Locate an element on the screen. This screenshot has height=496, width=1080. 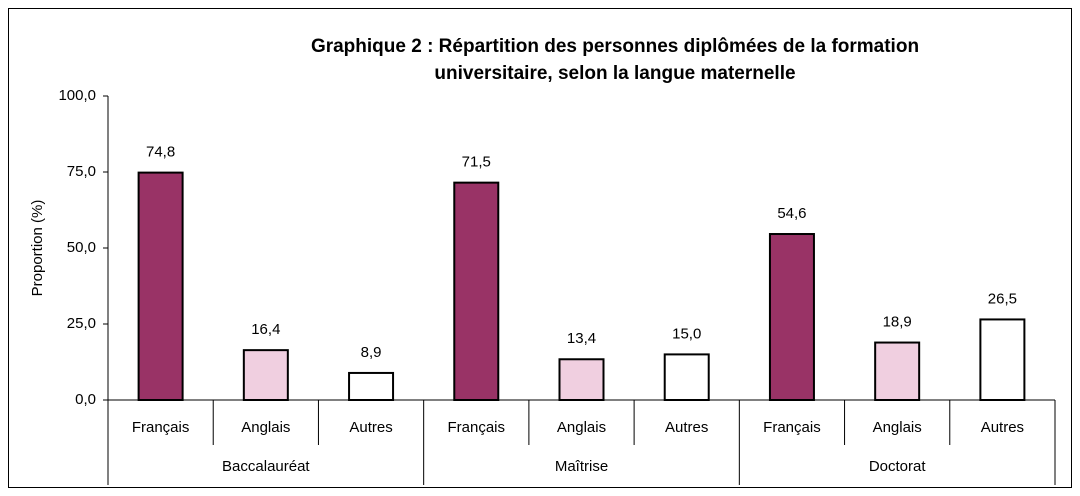
value-label: 15,0 is located at coordinates (686, 333).